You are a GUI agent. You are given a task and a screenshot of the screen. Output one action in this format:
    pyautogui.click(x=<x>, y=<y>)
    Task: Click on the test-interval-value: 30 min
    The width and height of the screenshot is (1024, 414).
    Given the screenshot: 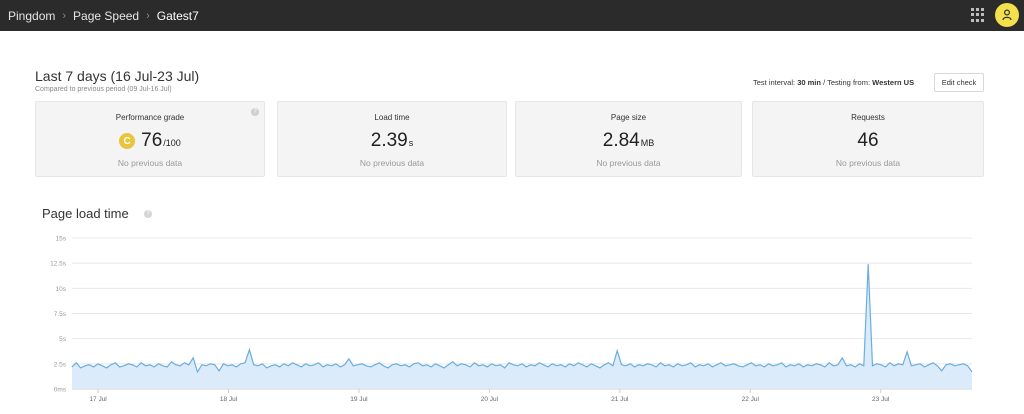 What is the action you would take?
    pyautogui.click(x=809, y=82)
    